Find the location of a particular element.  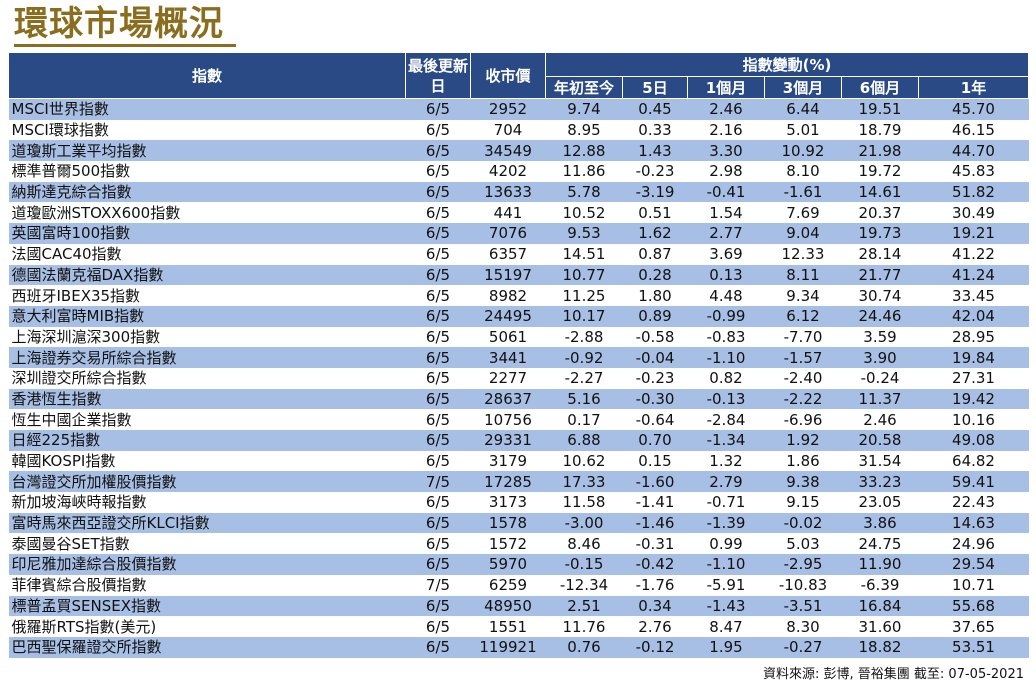

cell-y1: 29.54 is located at coordinates (973, 564).